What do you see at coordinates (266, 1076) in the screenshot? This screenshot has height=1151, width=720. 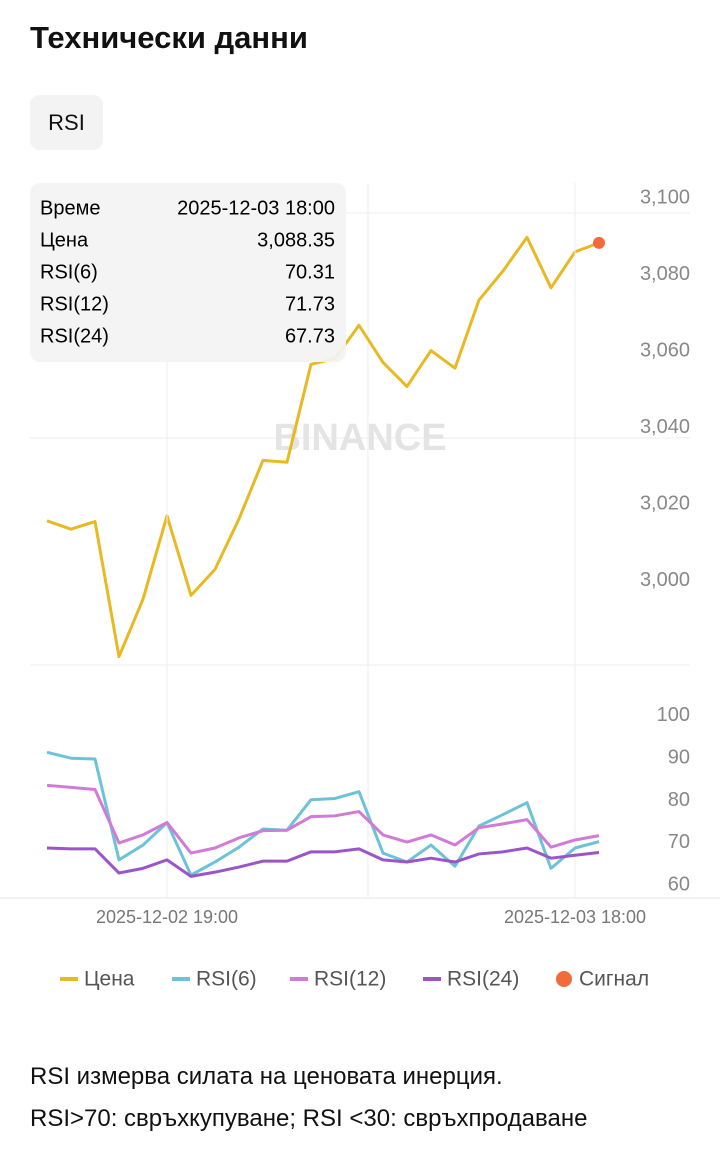 I see `footnote: RSI измерва силата на ценовата инерция.` at bounding box center [266, 1076].